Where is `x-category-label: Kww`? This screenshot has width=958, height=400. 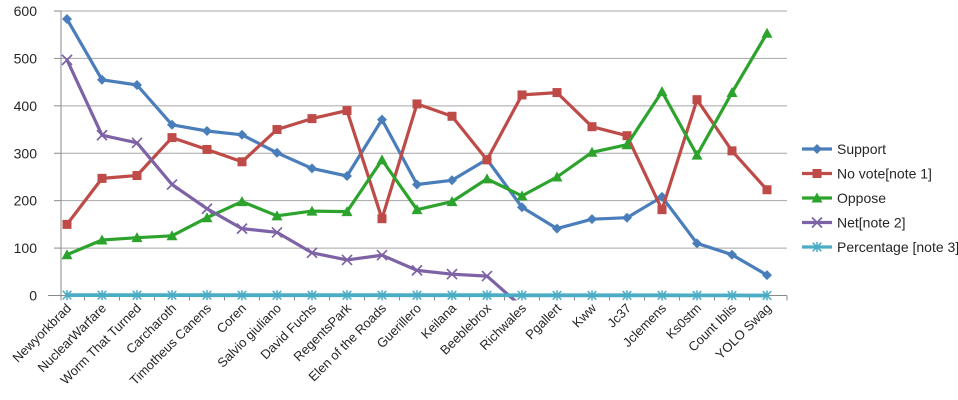 x-category-label: Kww is located at coordinates (584, 315).